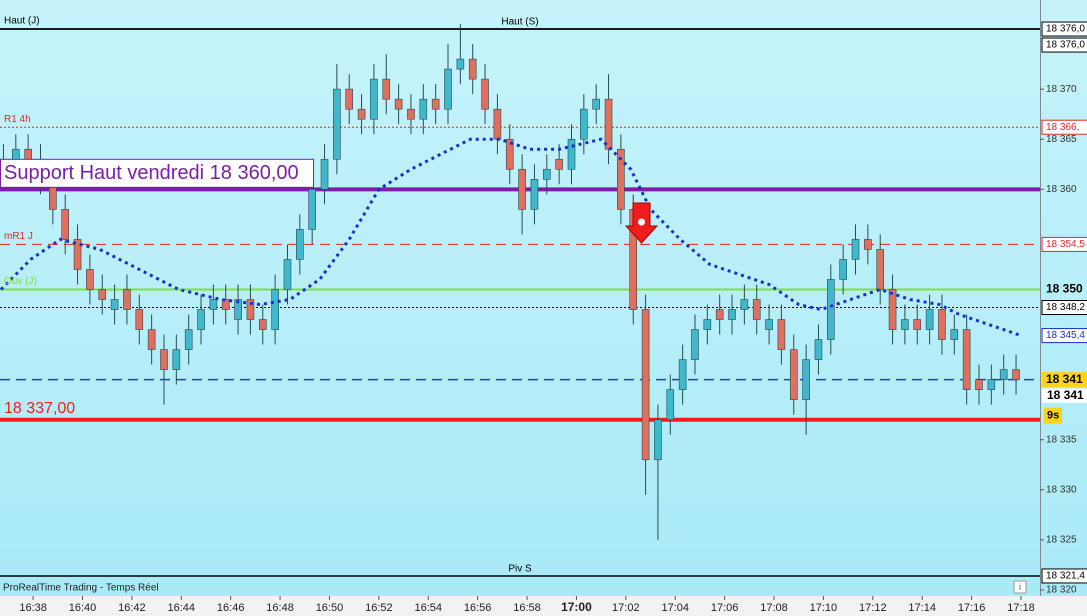 Image resolution: width=1087 pixels, height=616 pixels. I want to click on x-tick-label: 17:04, so click(675, 608).